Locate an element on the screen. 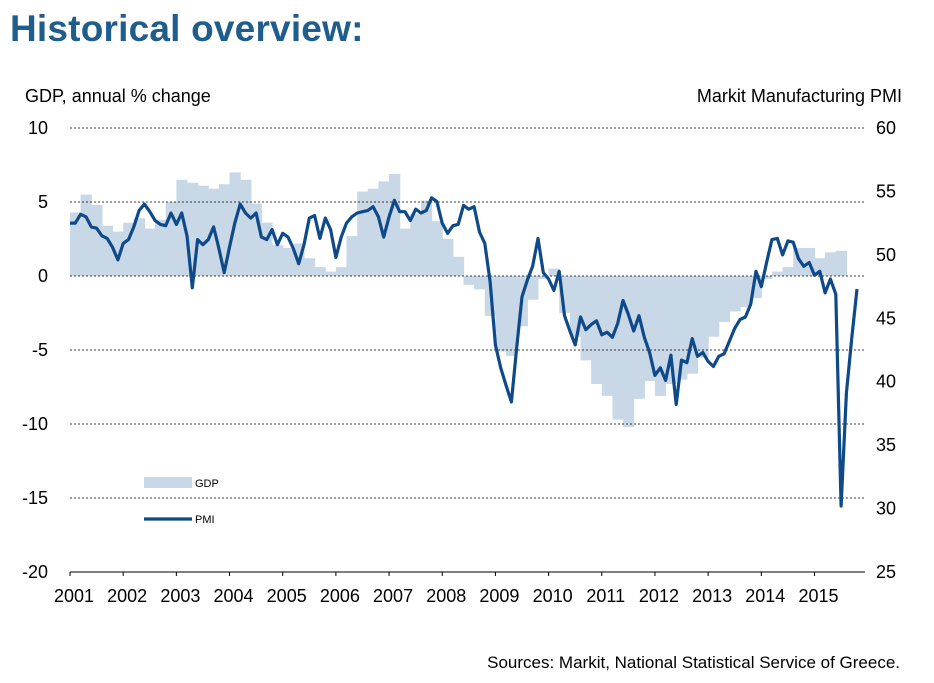  x-tick-label: 2015 is located at coordinates (818, 596).